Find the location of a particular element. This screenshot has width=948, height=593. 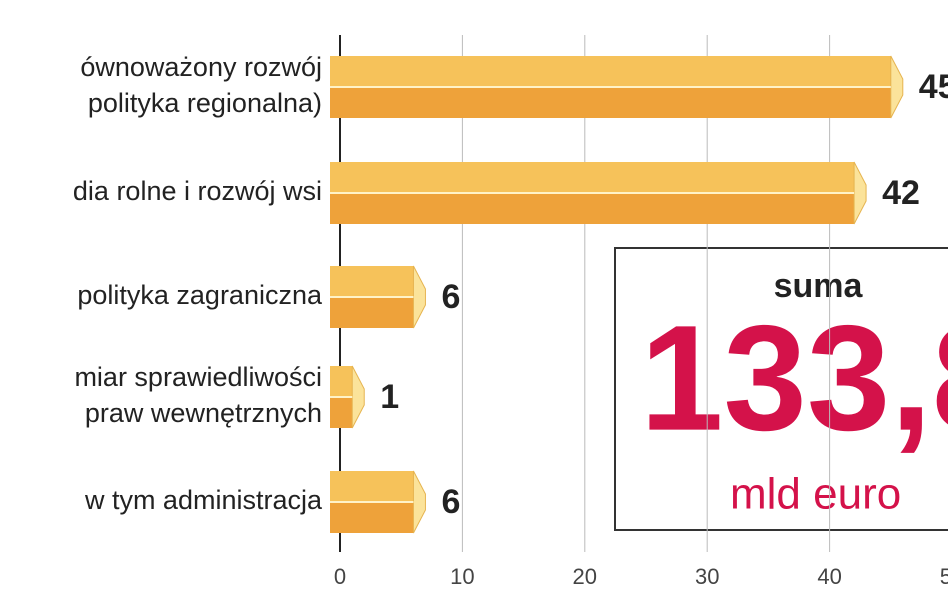

x-tick-label: 30 is located at coordinates (707, 576).